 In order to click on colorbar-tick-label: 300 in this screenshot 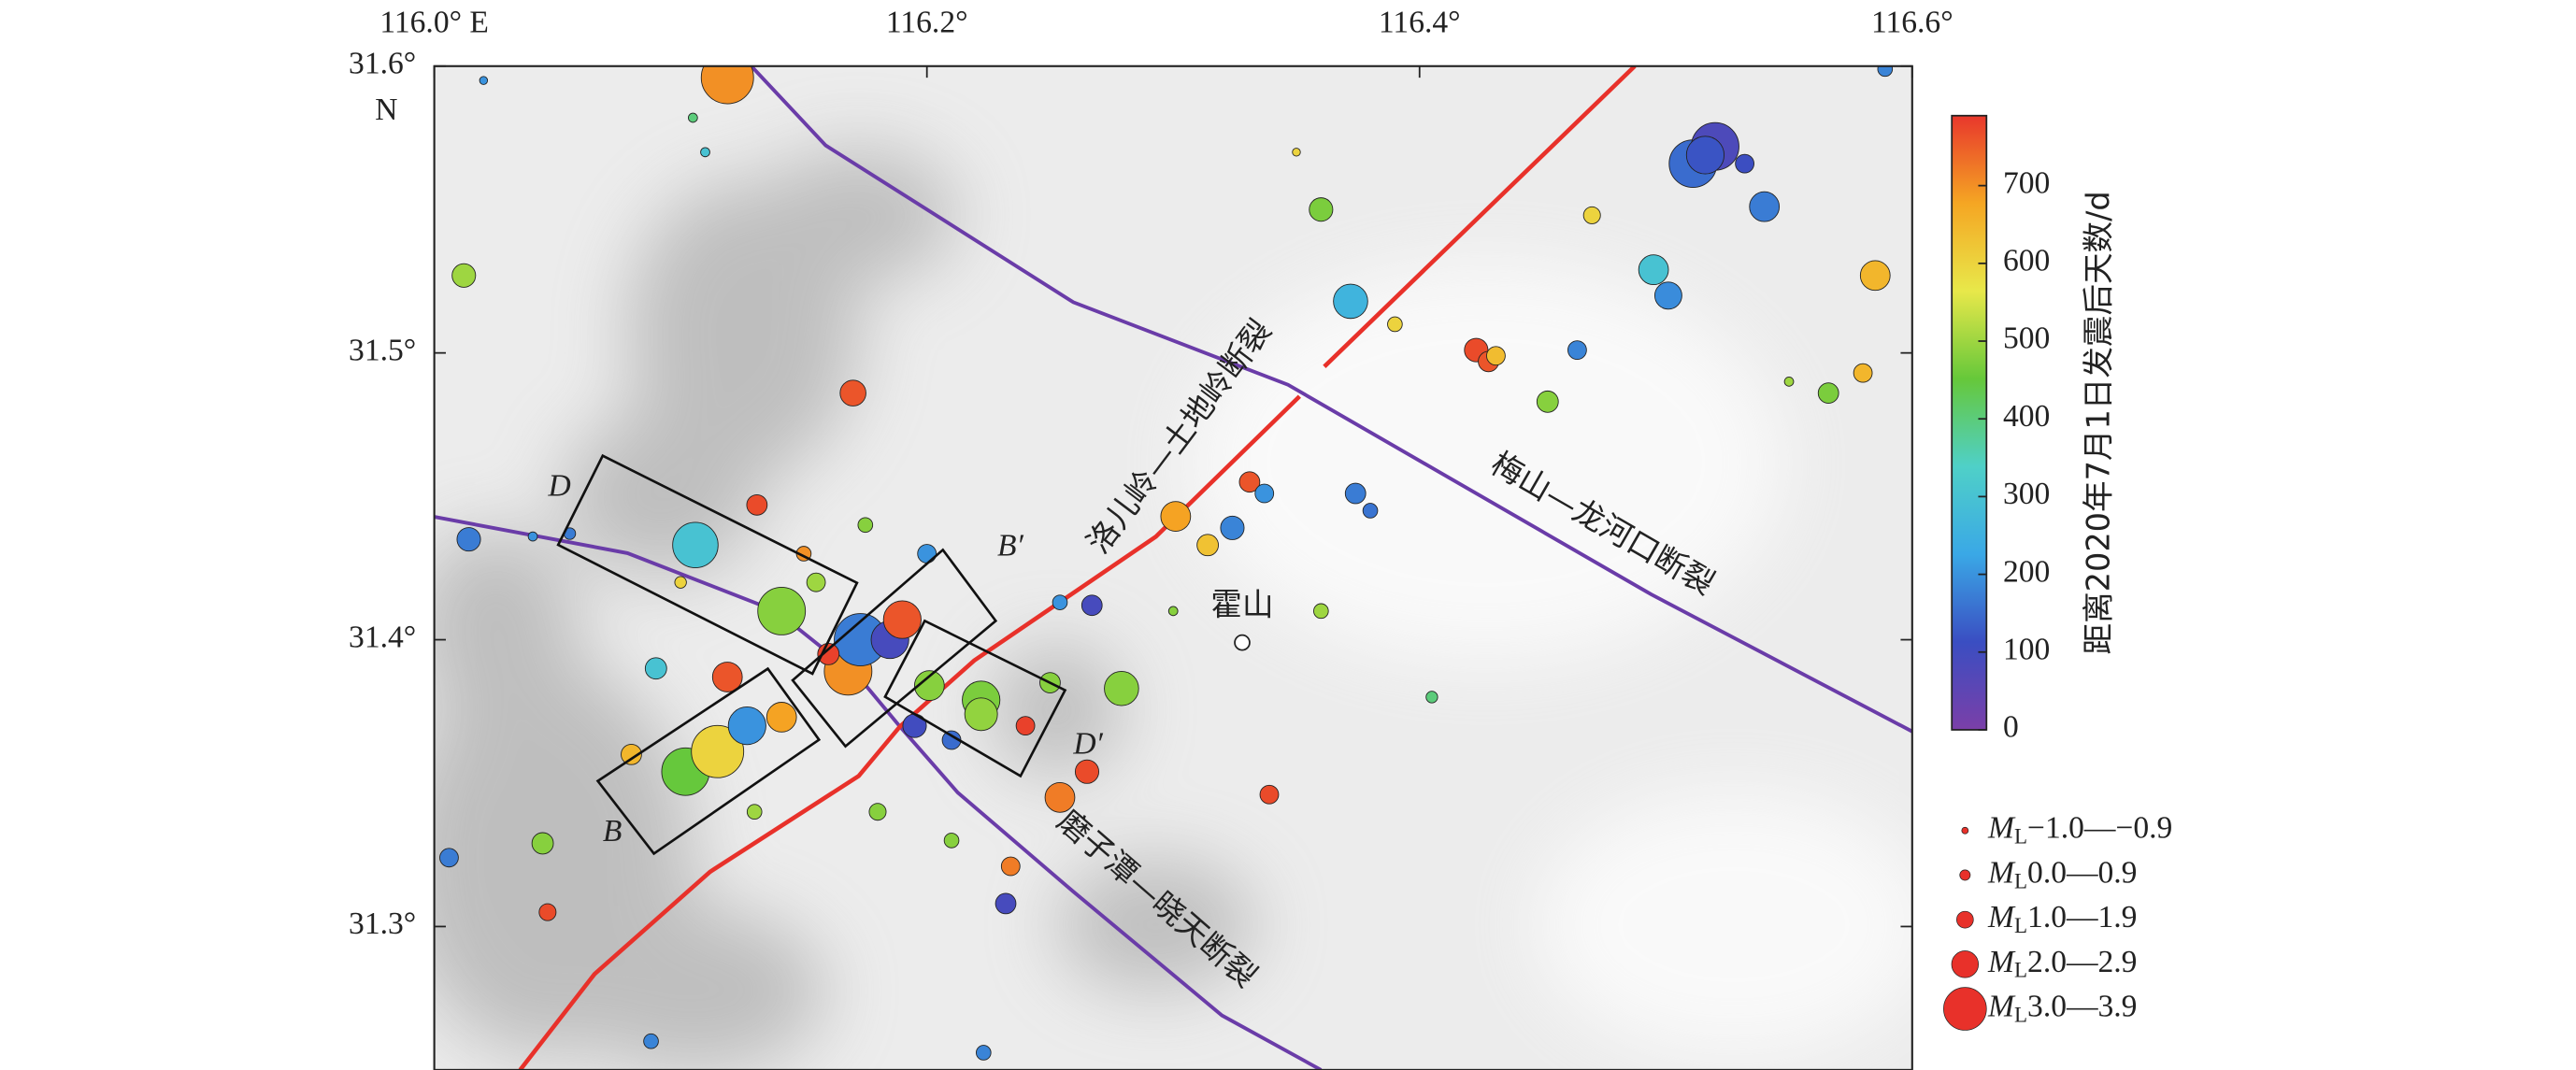, I will do `click(2026, 494)`.